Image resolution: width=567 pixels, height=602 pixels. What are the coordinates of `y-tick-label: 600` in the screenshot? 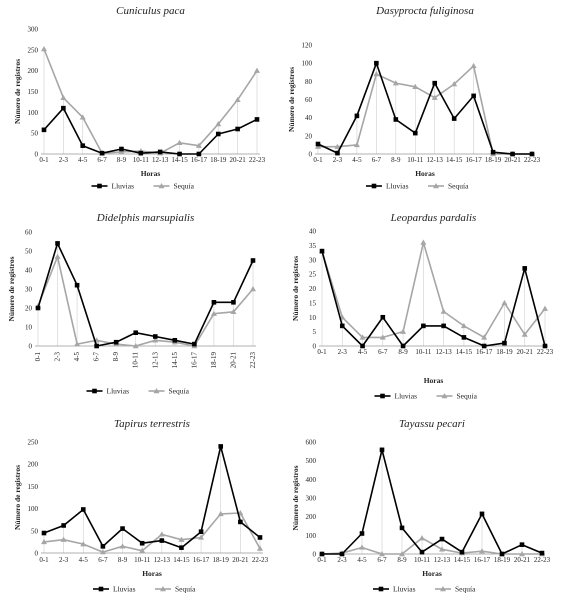 It's located at (311, 443).